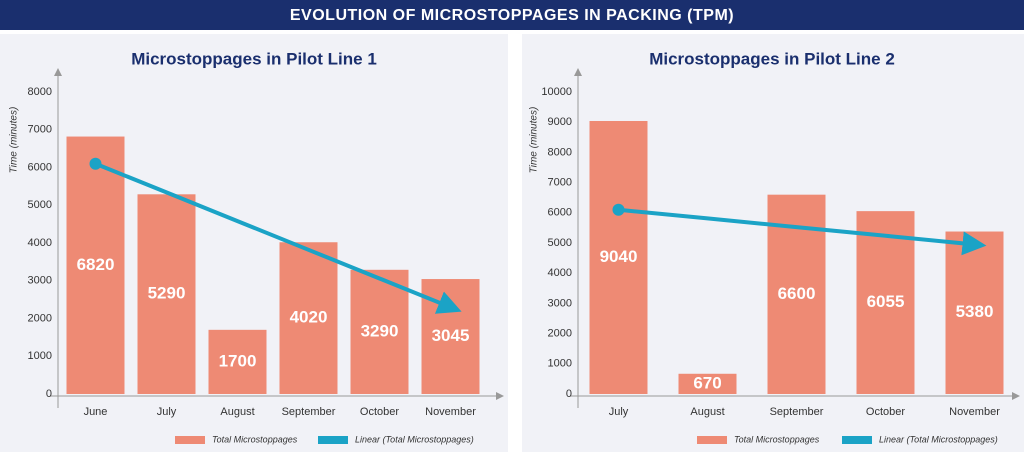 The width and height of the screenshot is (1024, 457). What do you see at coordinates (797, 293) in the screenshot?
I see `data-label: 6600` at bounding box center [797, 293].